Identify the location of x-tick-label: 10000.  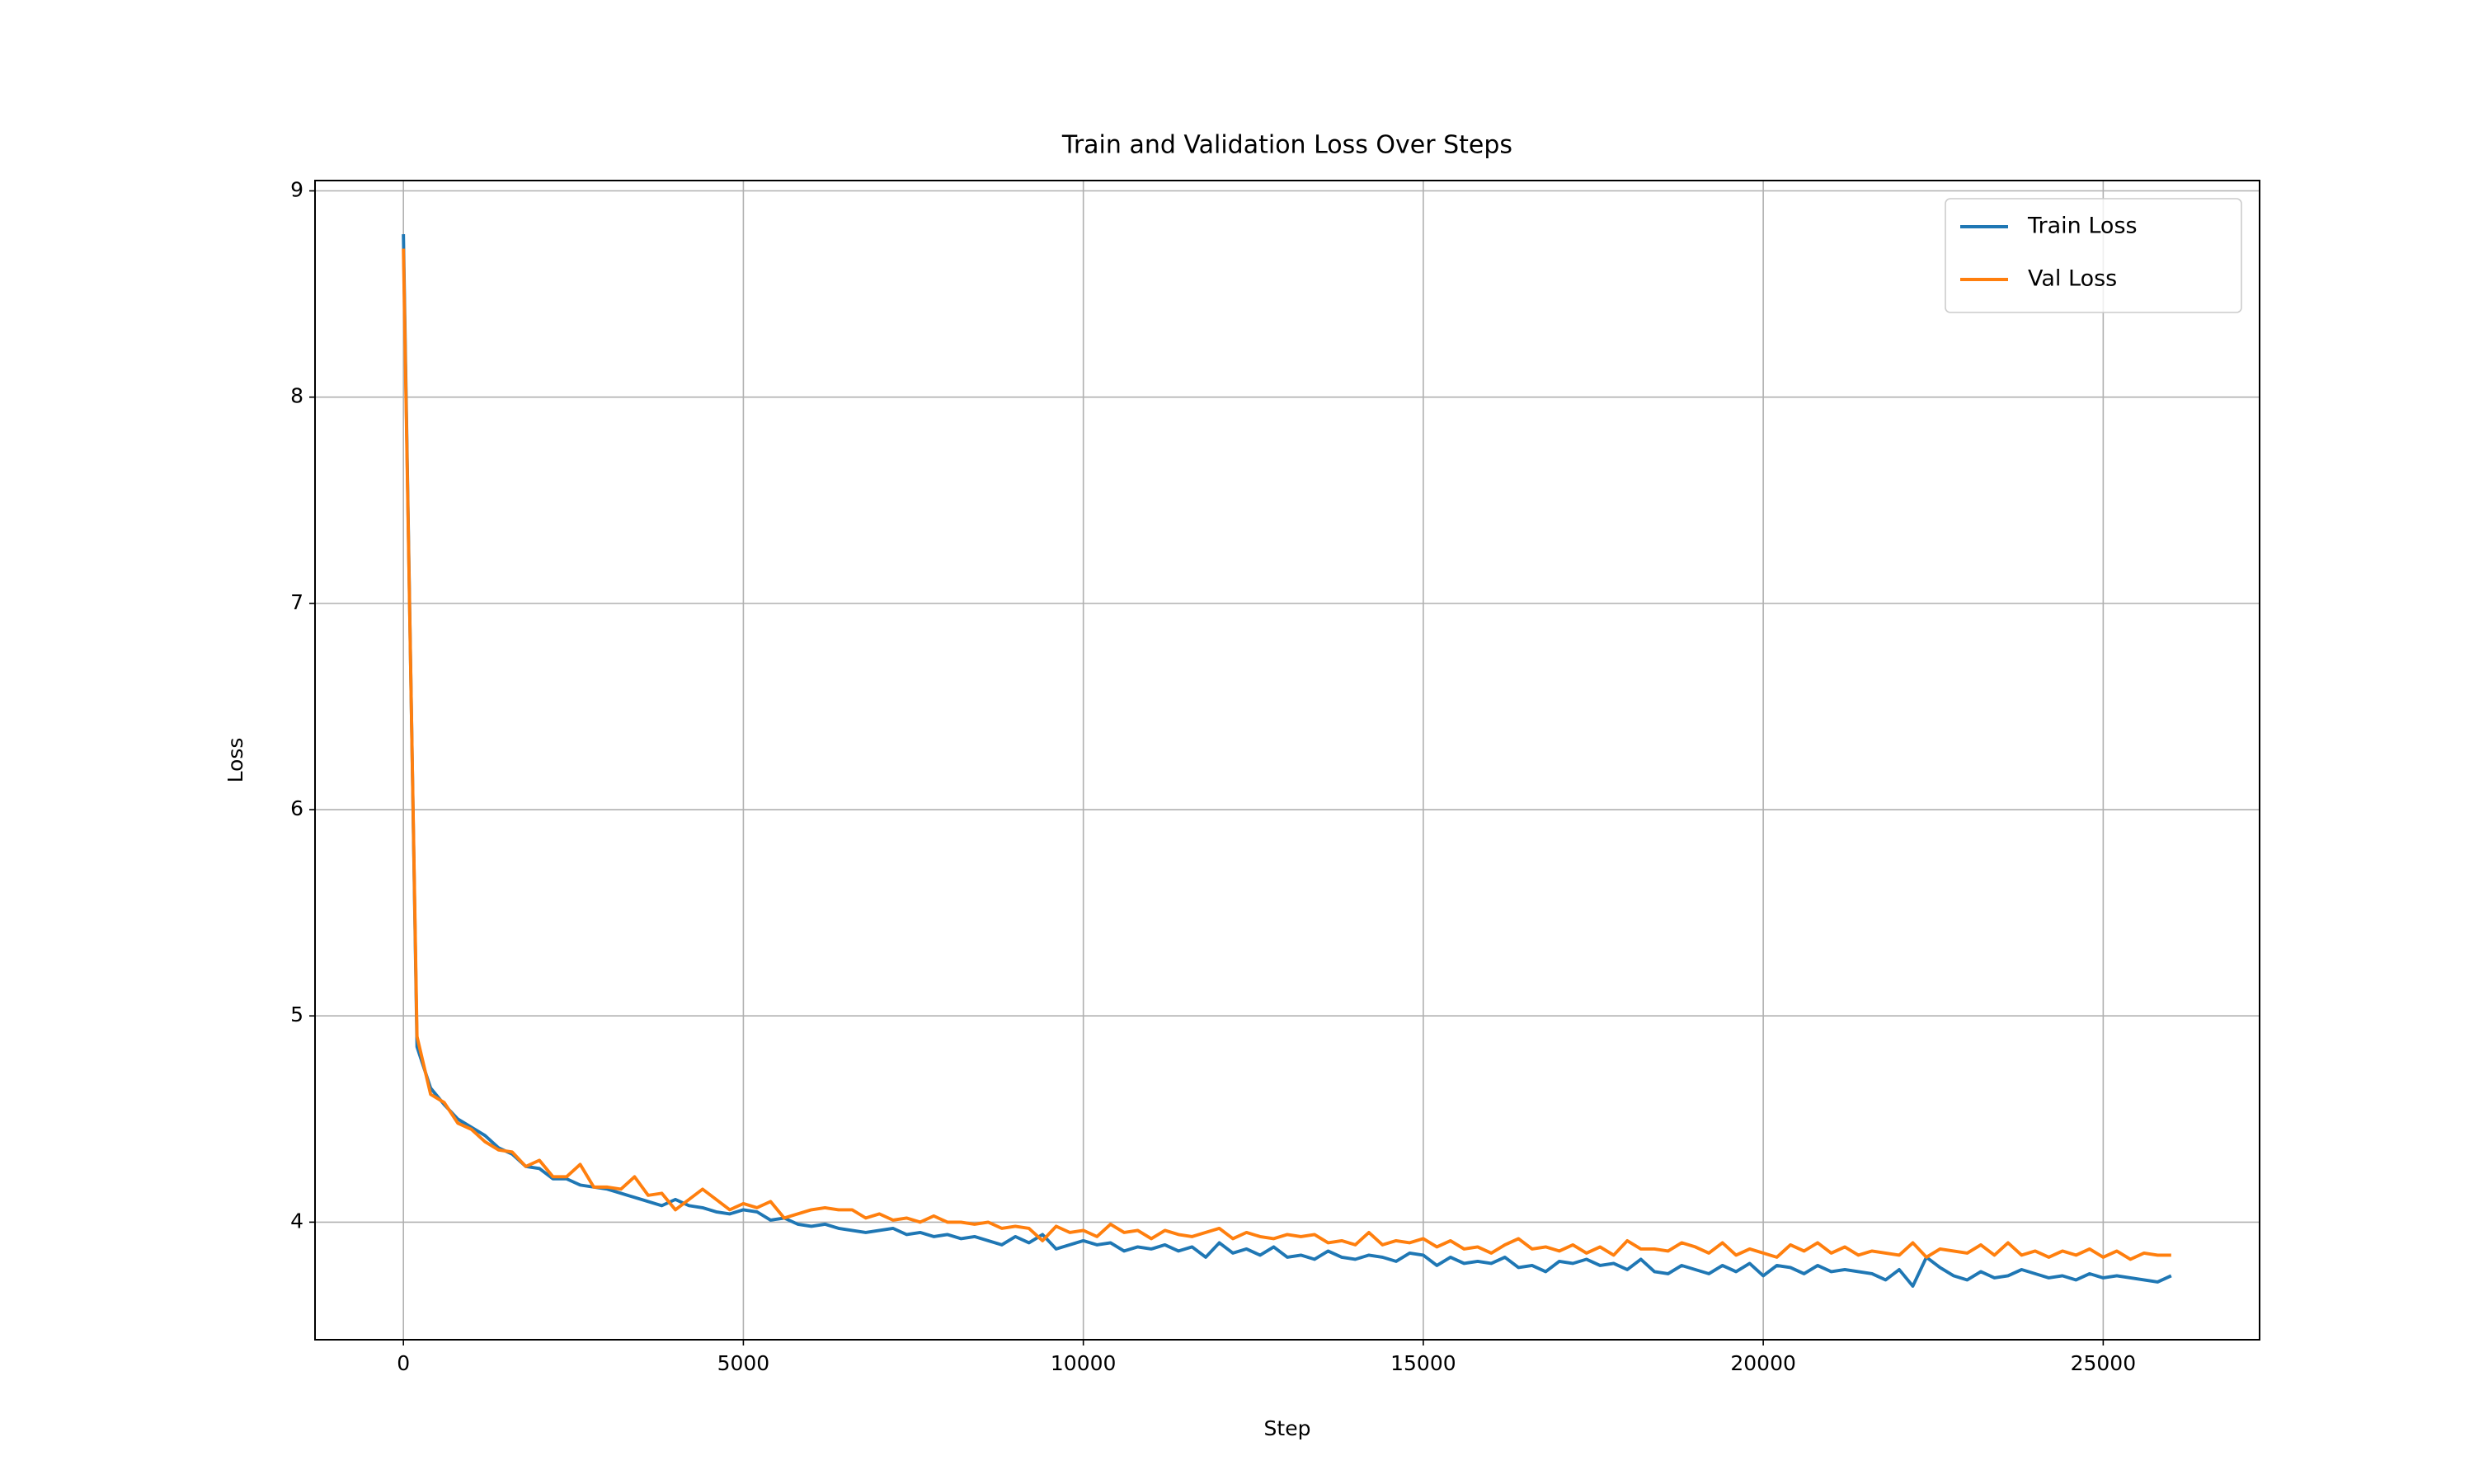
(1084, 1363).